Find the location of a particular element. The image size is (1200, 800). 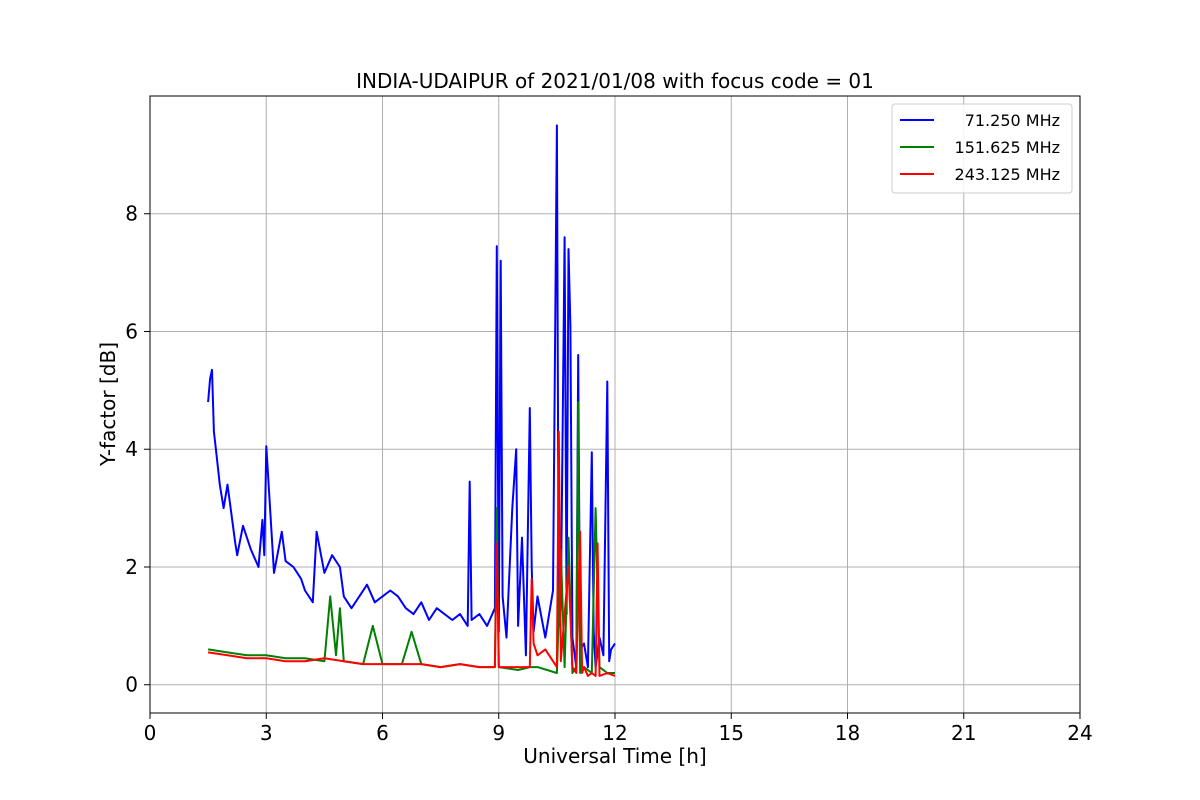

y-axis-ticks: 0 2 4 6 8 is located at coordinates (137, 449).